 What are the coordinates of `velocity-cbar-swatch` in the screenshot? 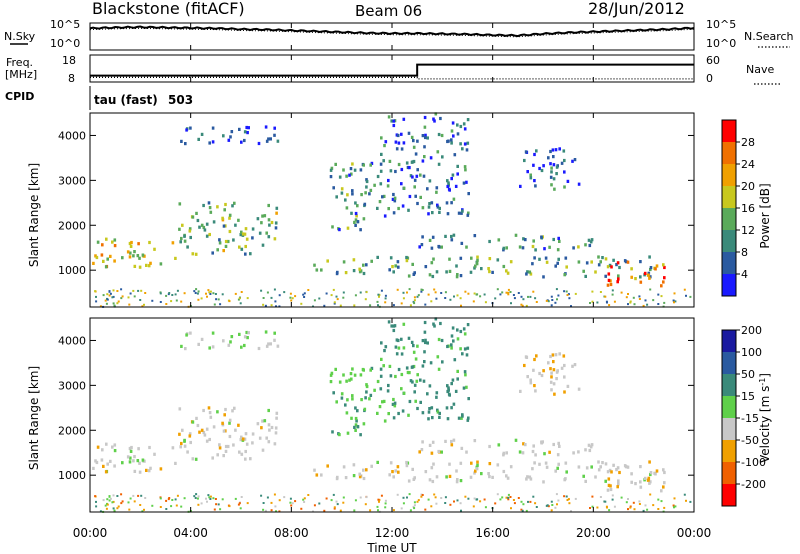 It's located at (729, 363).